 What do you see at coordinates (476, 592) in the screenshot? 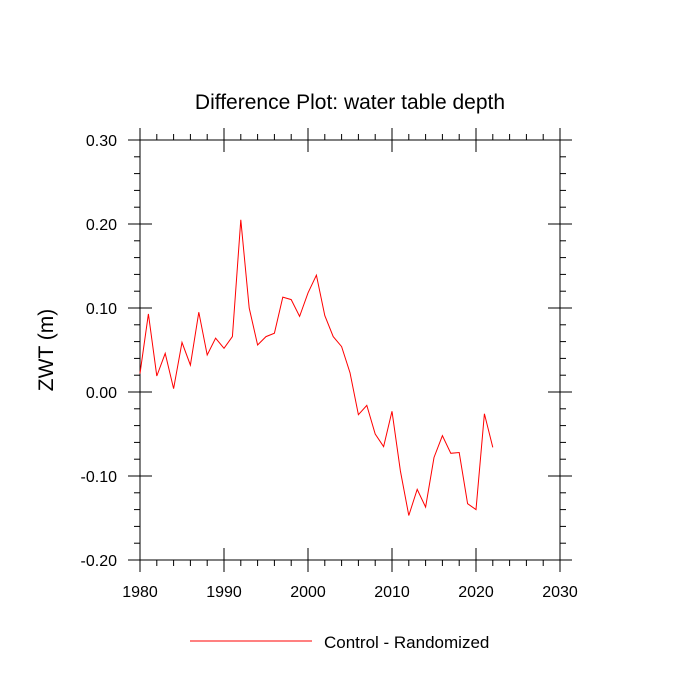
I see `x-tick-label: 2020` at bounding box center [476, 592].